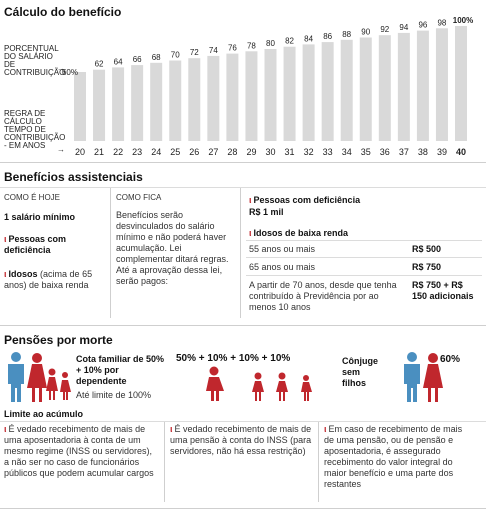 The height and width of the screenshot is (513, 486). What do you see at coordinates (346, 34) in the screenshot?
I see `value-label-34: 88` at bounding box center [346, 34].